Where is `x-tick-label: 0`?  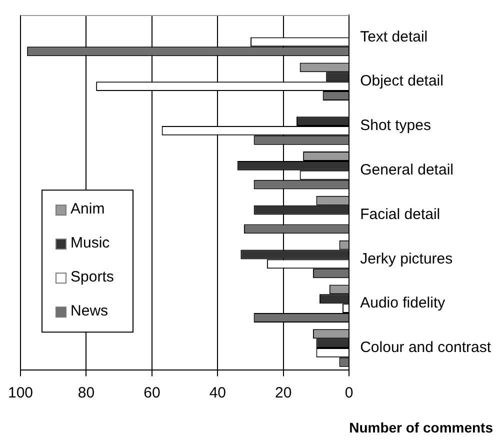 x-tick-label: 0 is located at coordinates (349, 393).